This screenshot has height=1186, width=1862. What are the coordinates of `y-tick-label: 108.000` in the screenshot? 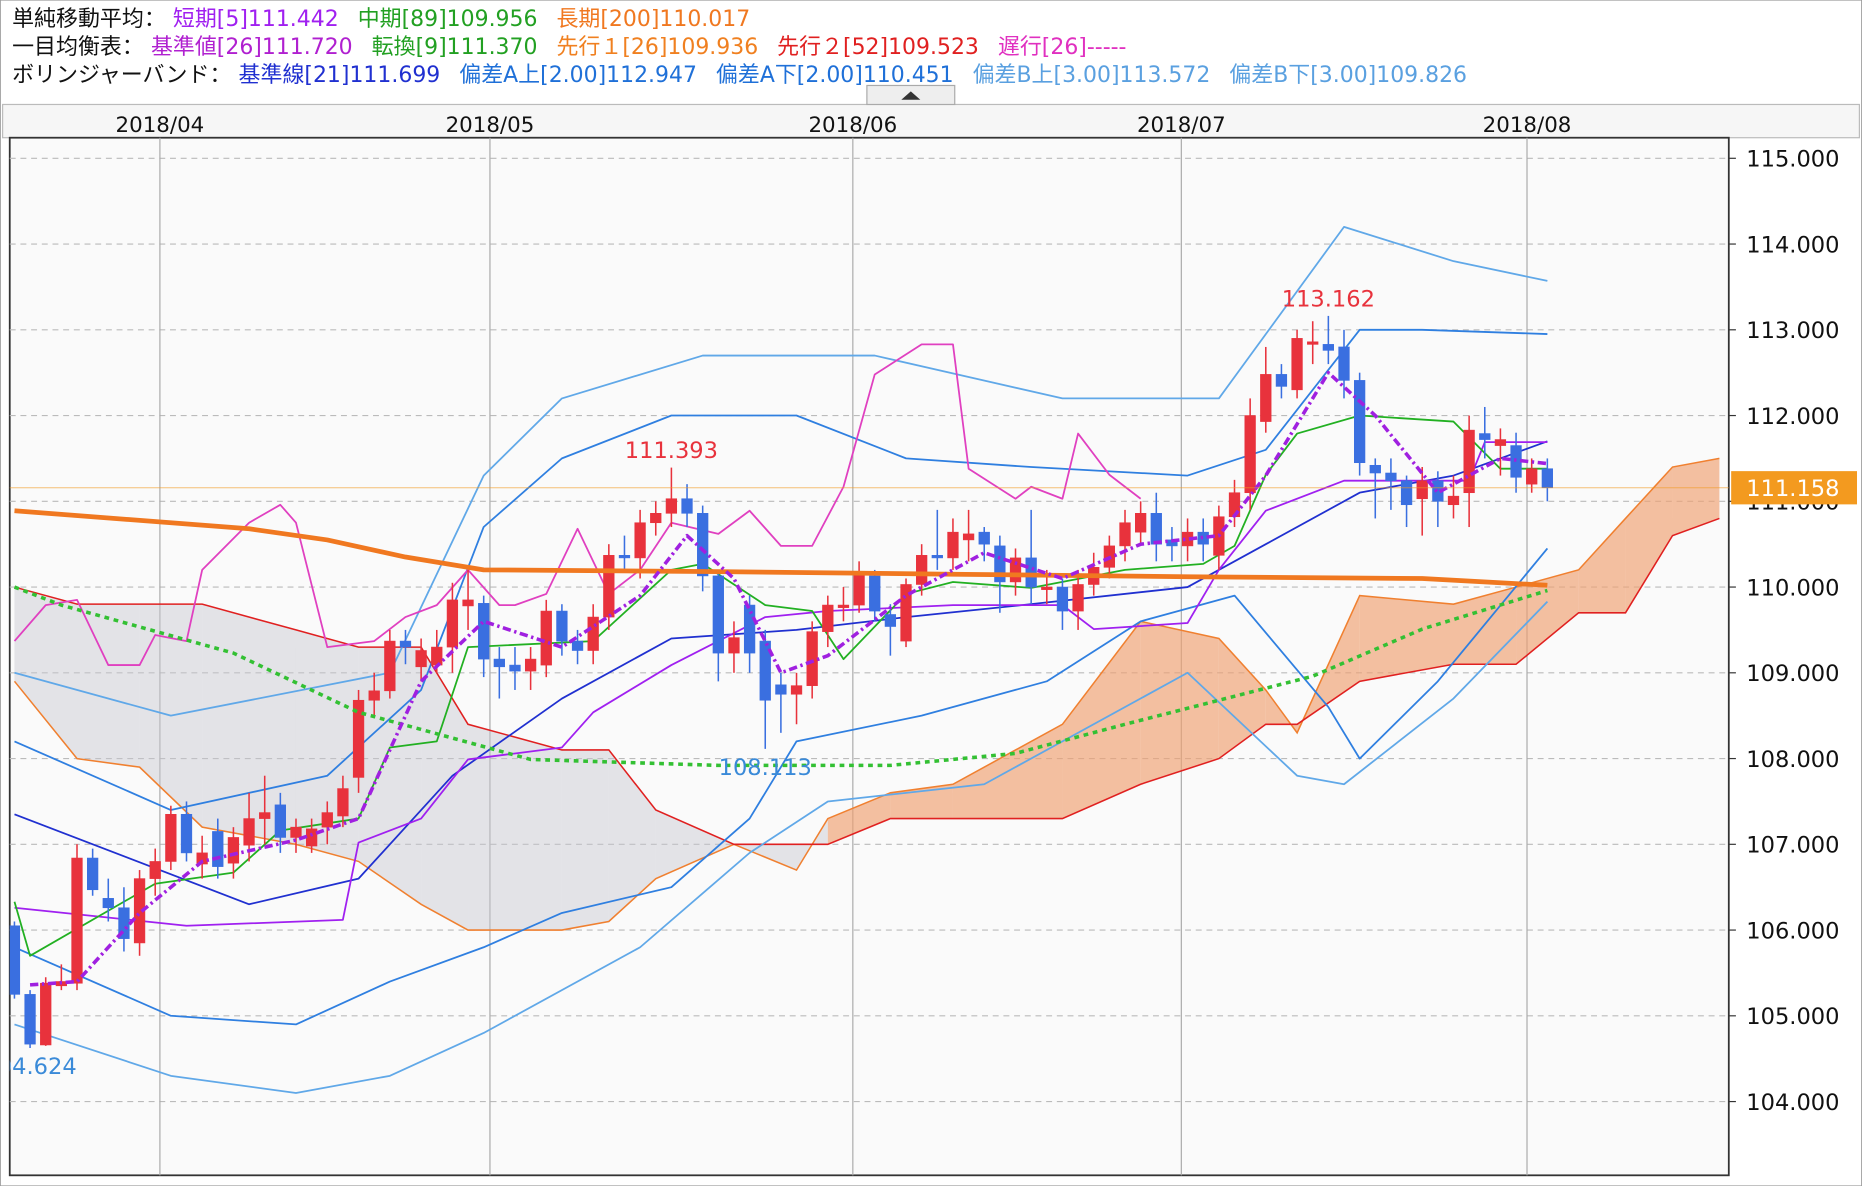 It's located at (1792, 760).